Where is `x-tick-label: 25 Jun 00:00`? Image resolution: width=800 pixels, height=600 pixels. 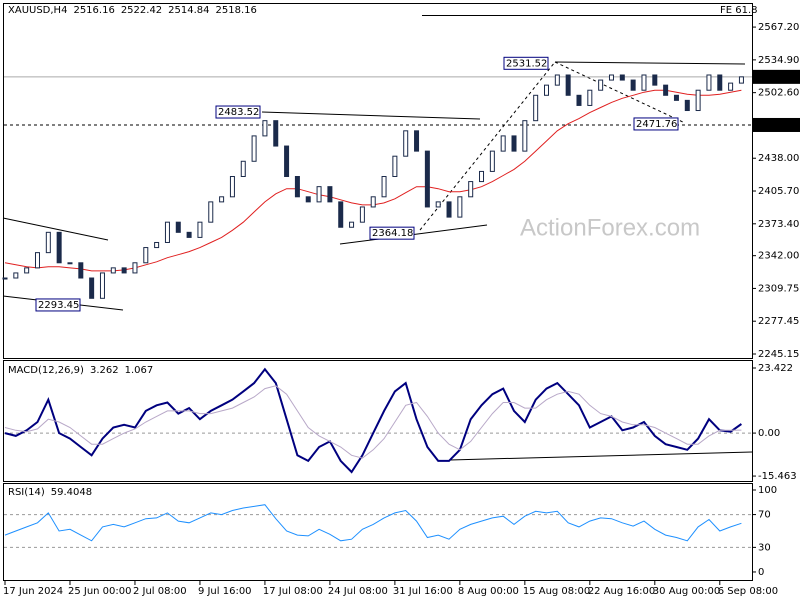 x-tick-label: 25 Jun 00:00 is located at coordinates (100, 591).